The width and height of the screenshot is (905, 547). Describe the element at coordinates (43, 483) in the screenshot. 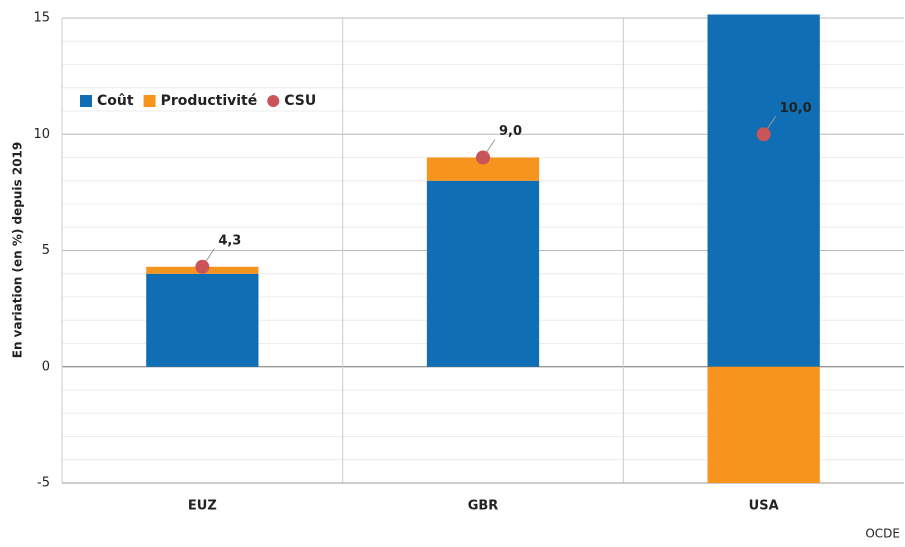

I see `y-tick-label: -5` at that location.